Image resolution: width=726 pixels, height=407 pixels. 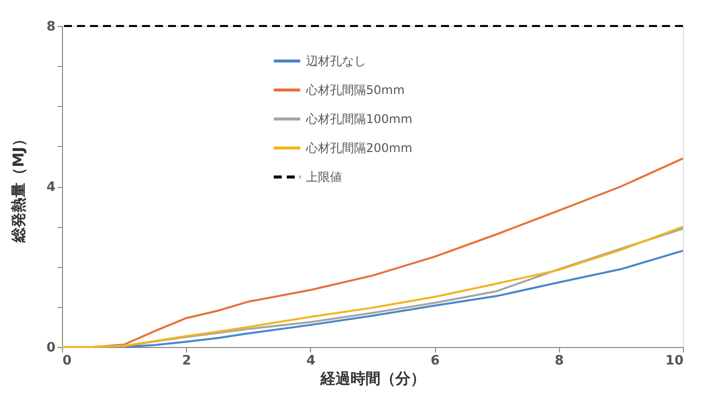 I want to click on y-tick-label: 4, so click(x=51, y=187).